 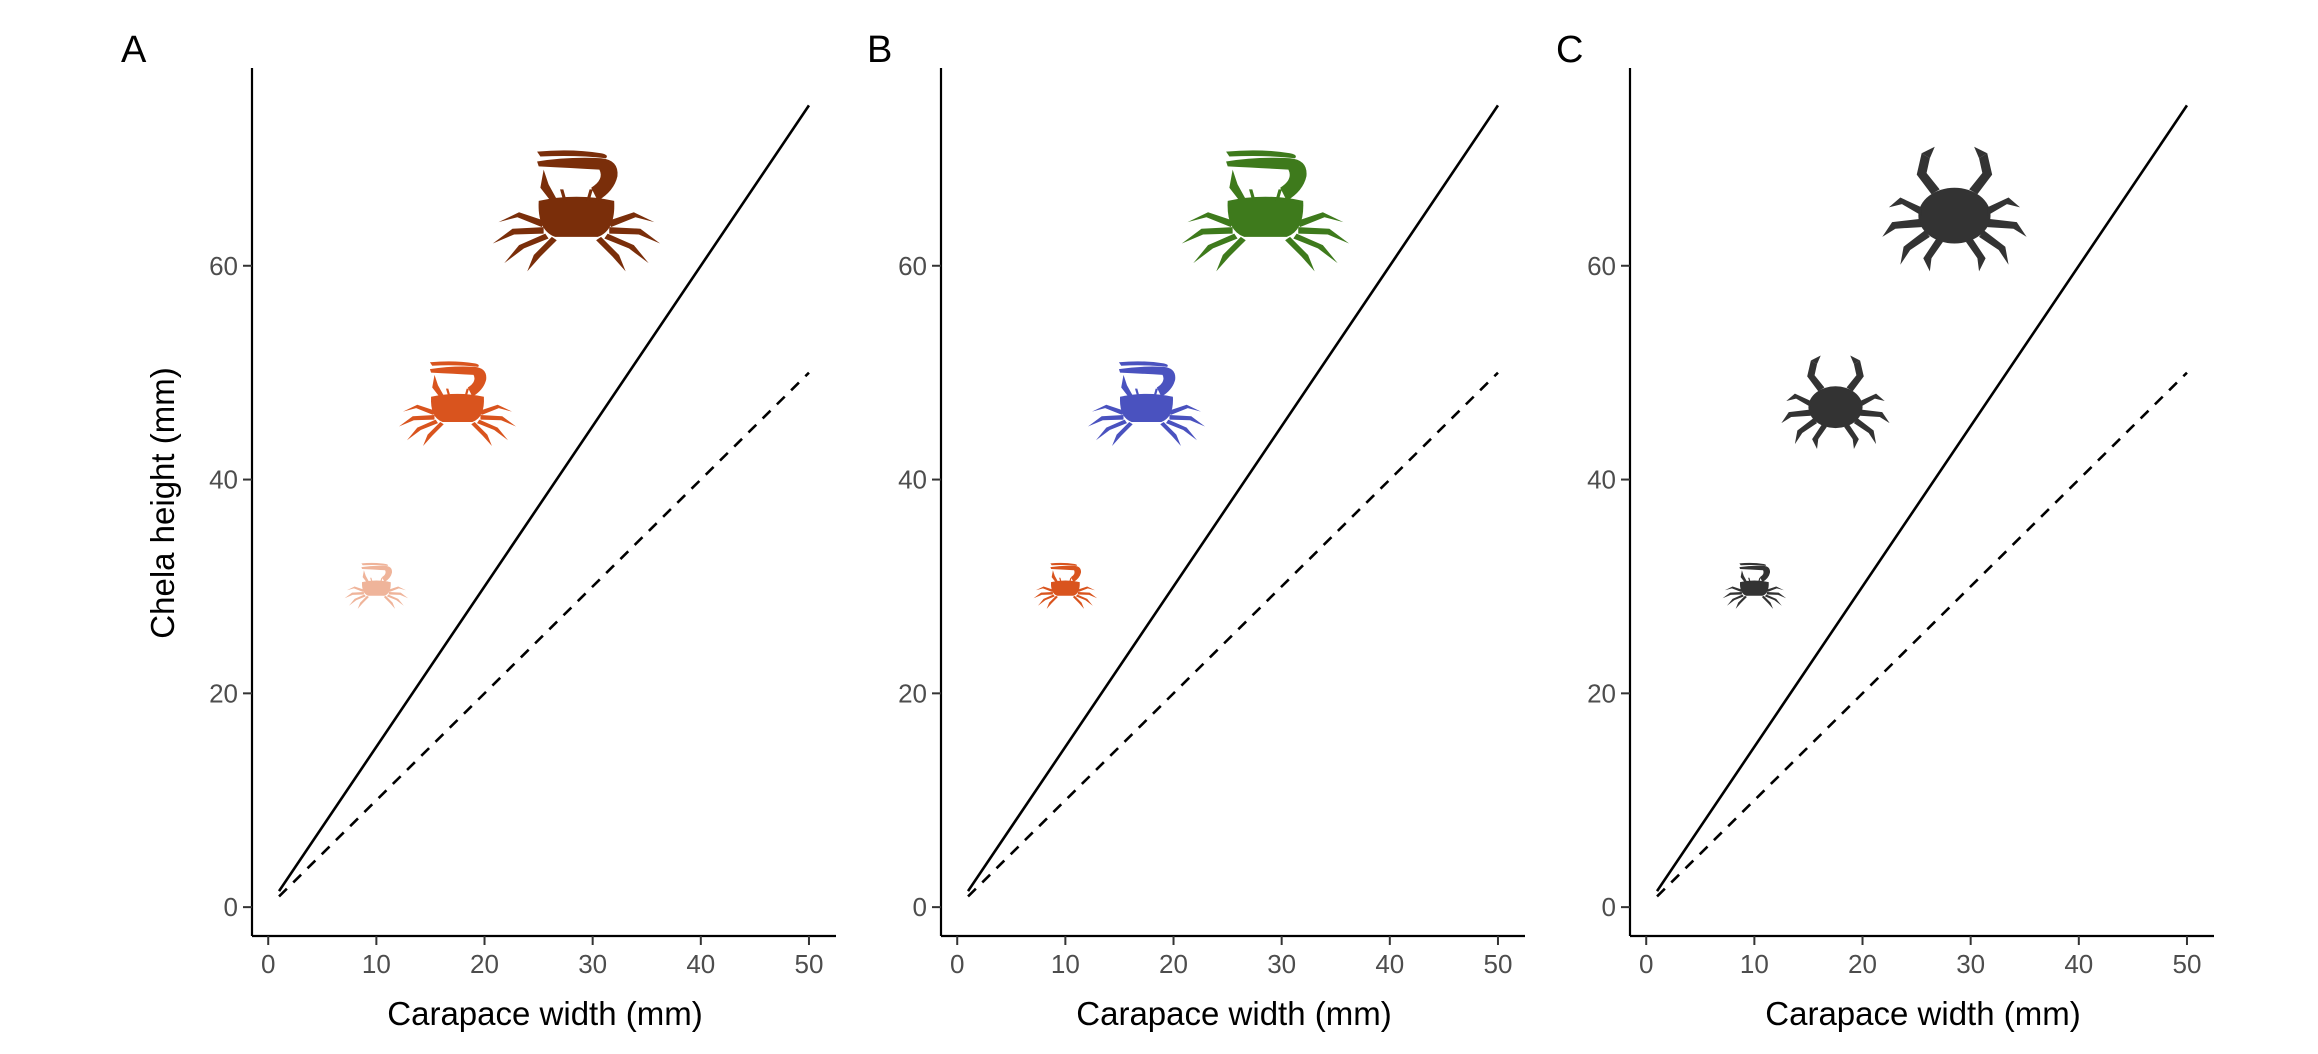 What do you see at coordinates (134, 50) in the screenshot?
I see `panel-letter: A` at bounding box center [134, 50].